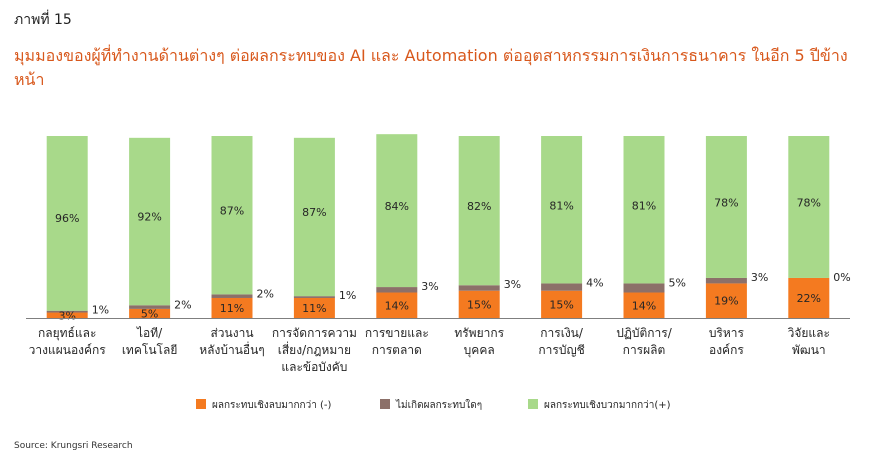 This screenshot has width=870, height=471. I want to click on x-tick-label: และข้อบังคับ, so click(314, 367).